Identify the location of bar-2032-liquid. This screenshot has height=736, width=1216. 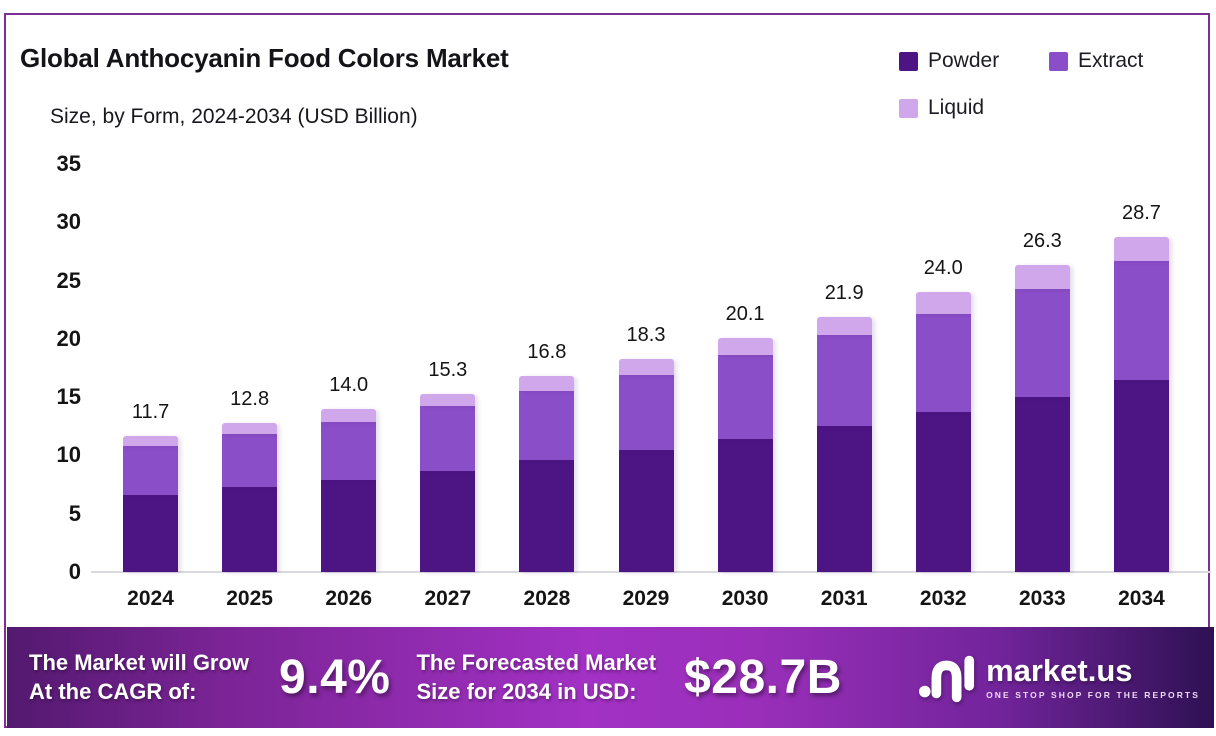
(943, 303).